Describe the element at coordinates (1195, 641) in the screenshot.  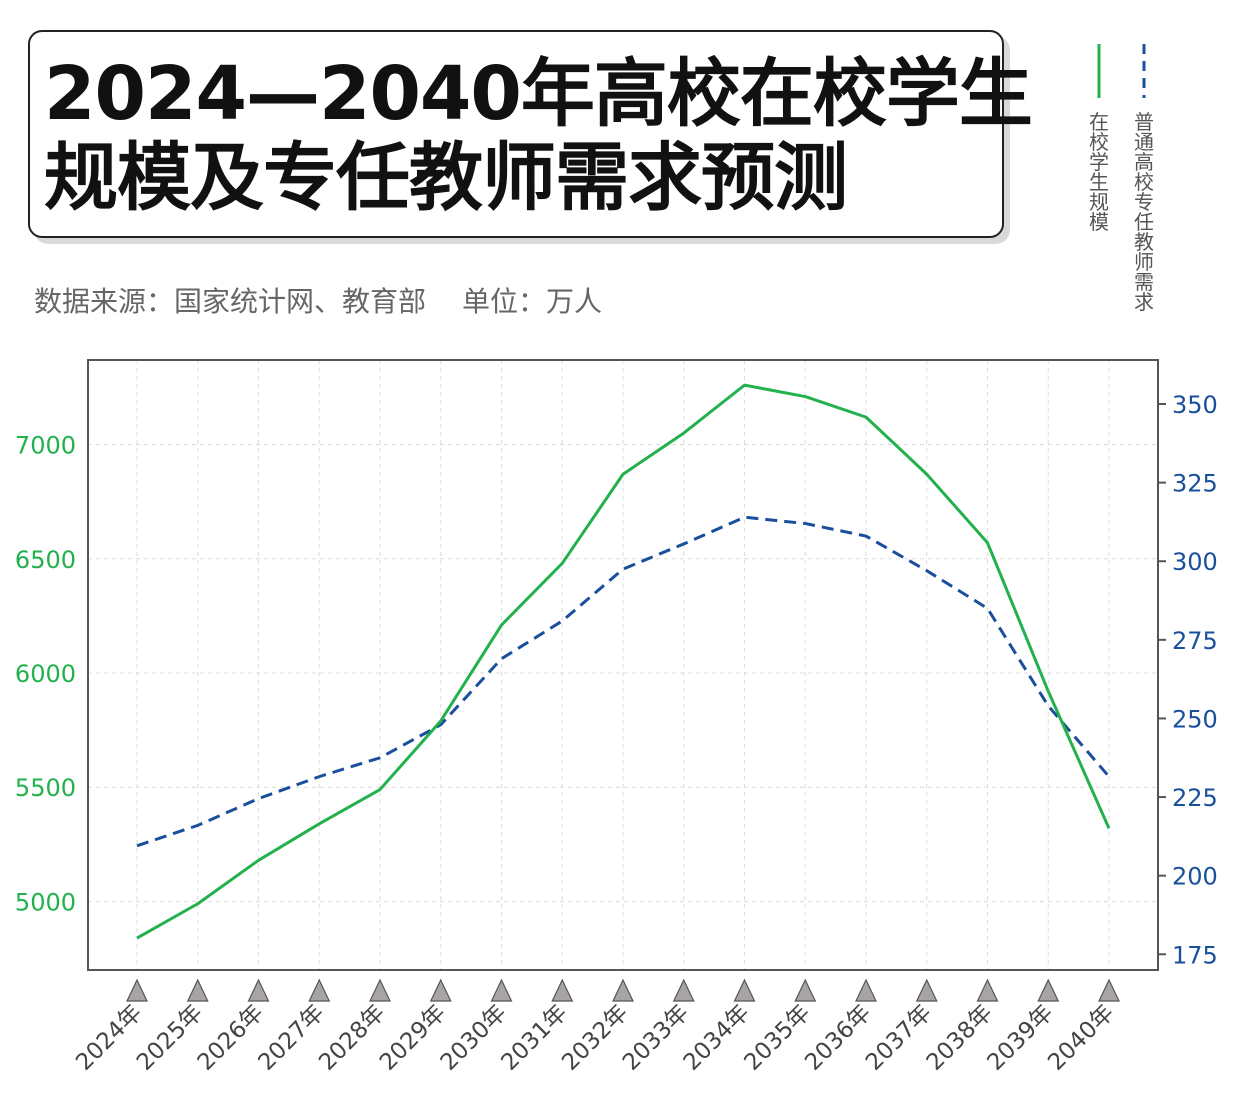
I see `y-right-tick-label: 275` at that location.